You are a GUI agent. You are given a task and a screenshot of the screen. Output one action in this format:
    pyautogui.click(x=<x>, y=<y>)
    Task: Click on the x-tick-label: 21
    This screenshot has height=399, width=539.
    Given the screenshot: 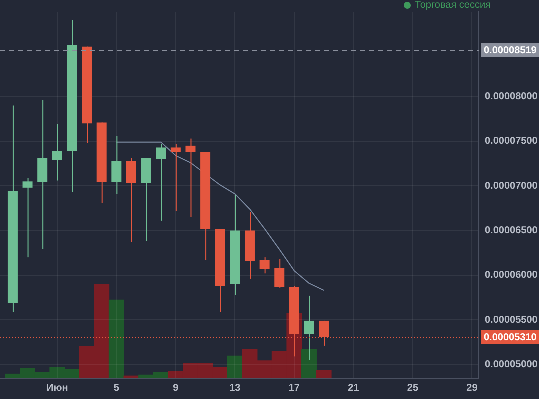 What is the action you would take?
    pyautogui.click(x=354, y=388)
    